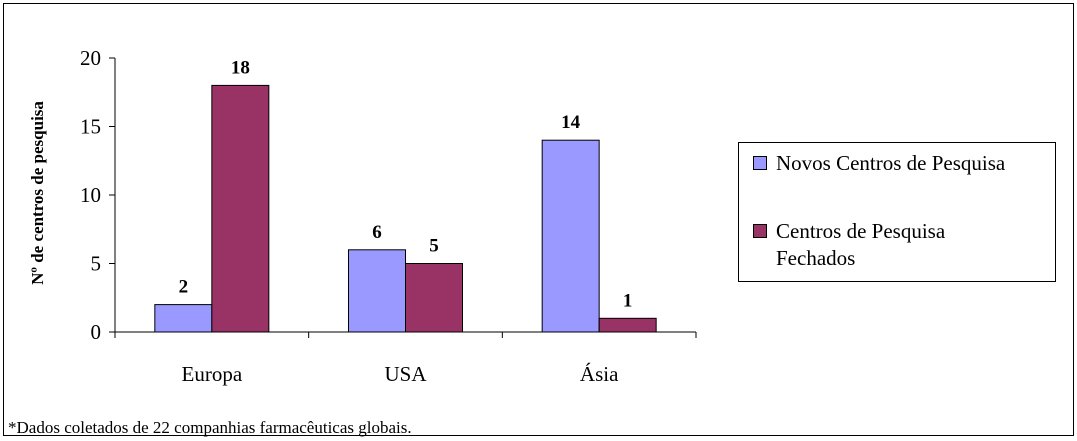 Image resolution: width=1077 pixels, height=441 pixels. I want to click on data-label: 2, so click(184, 287).